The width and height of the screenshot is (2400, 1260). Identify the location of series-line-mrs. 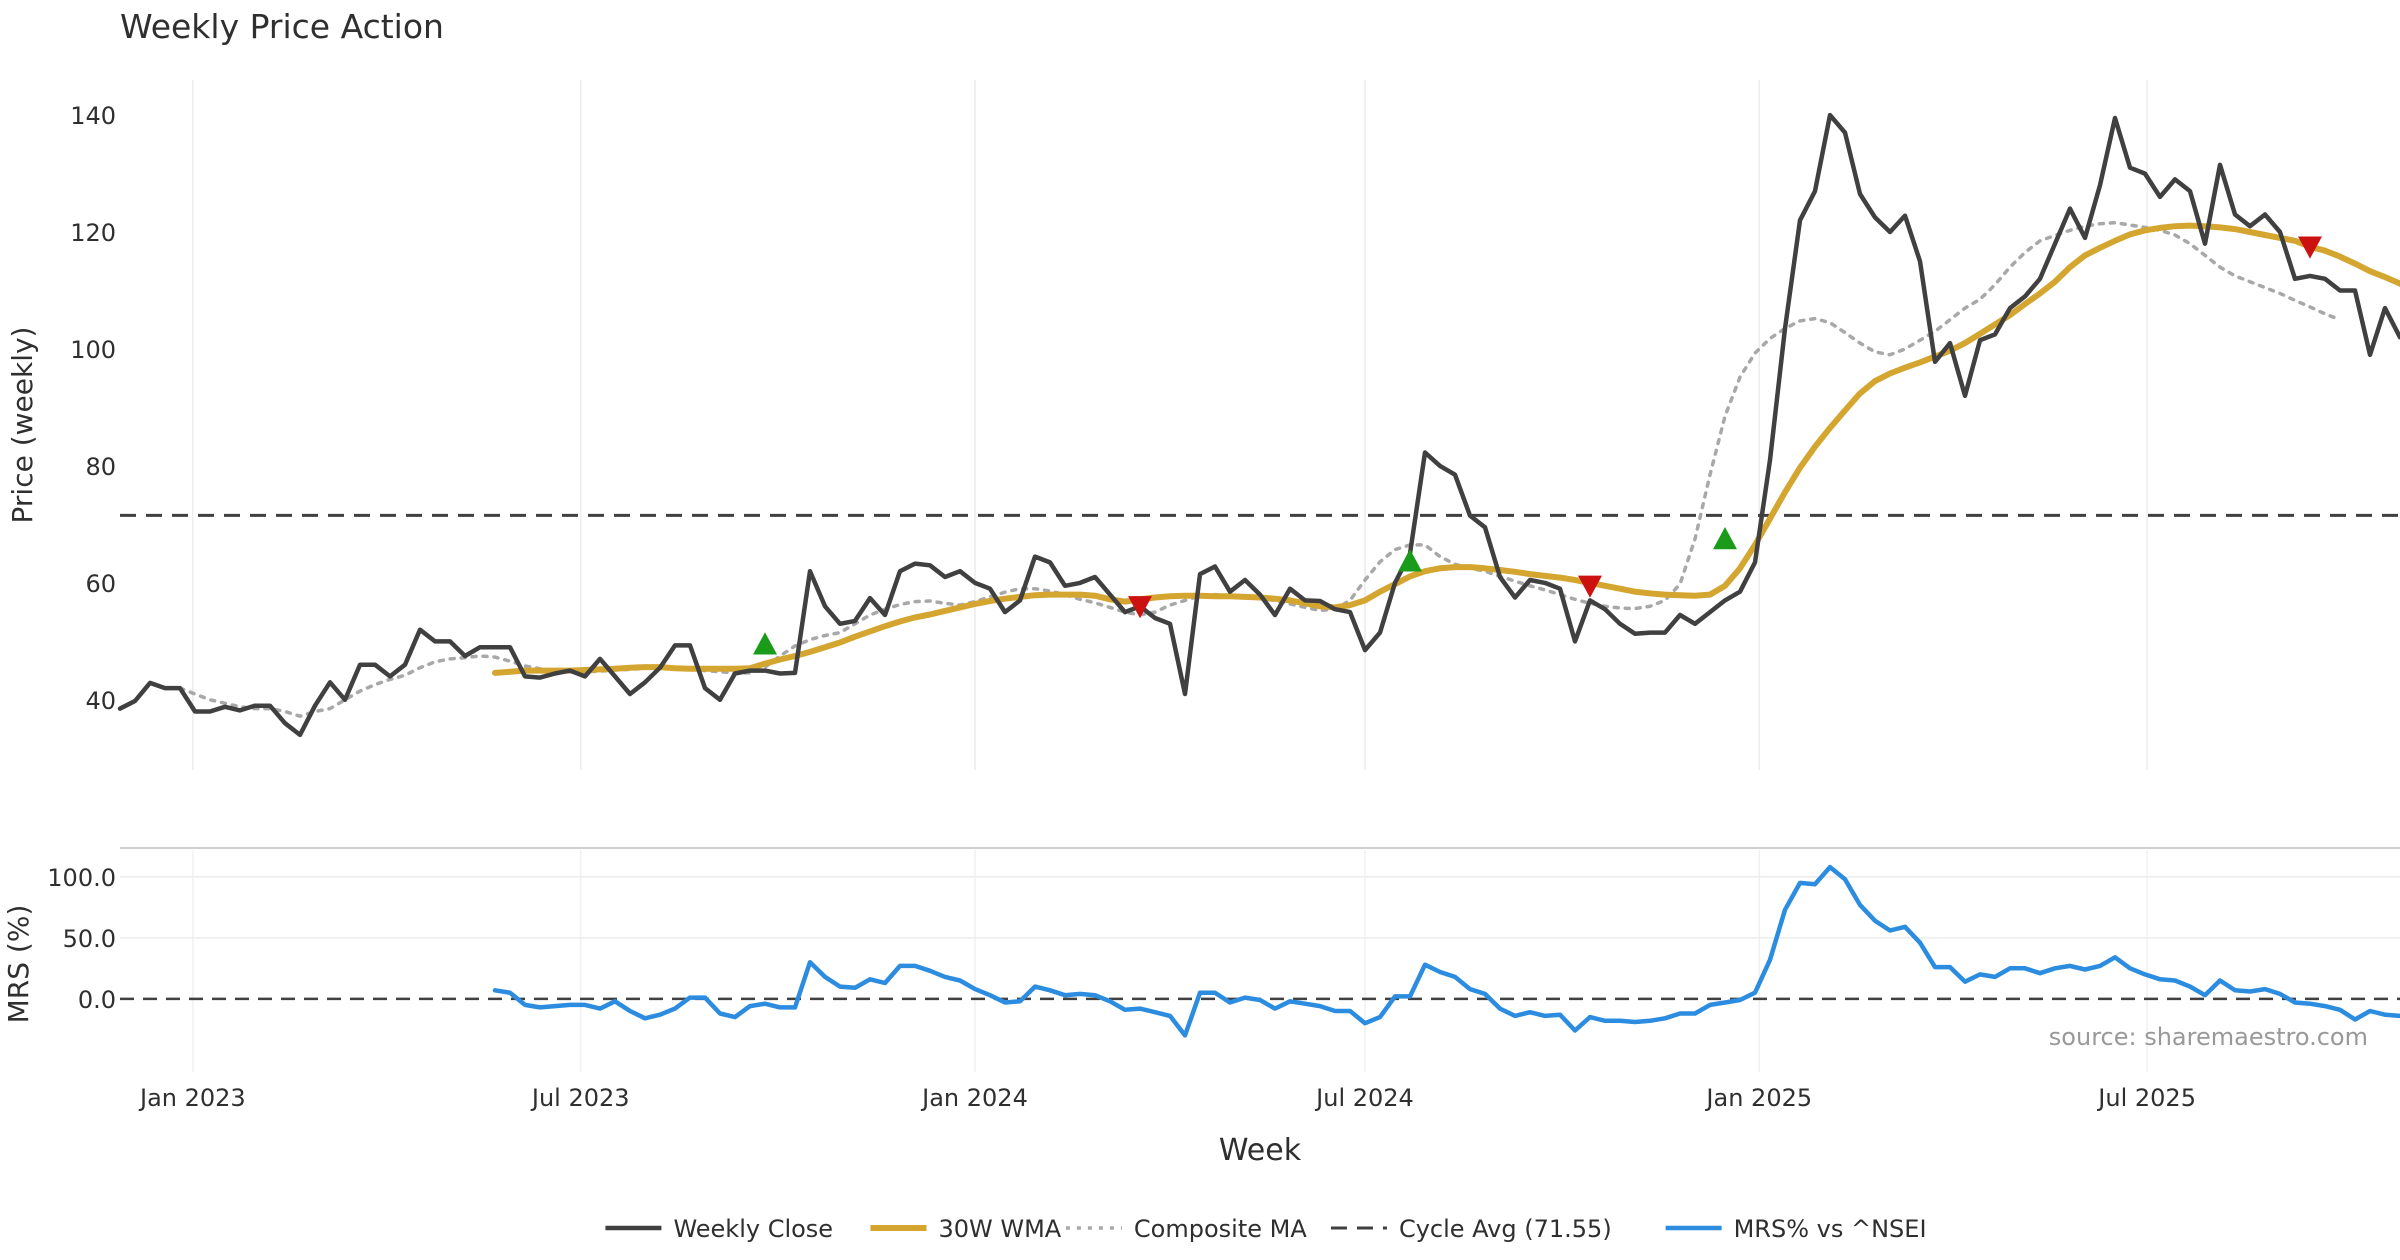
(1446, 951).